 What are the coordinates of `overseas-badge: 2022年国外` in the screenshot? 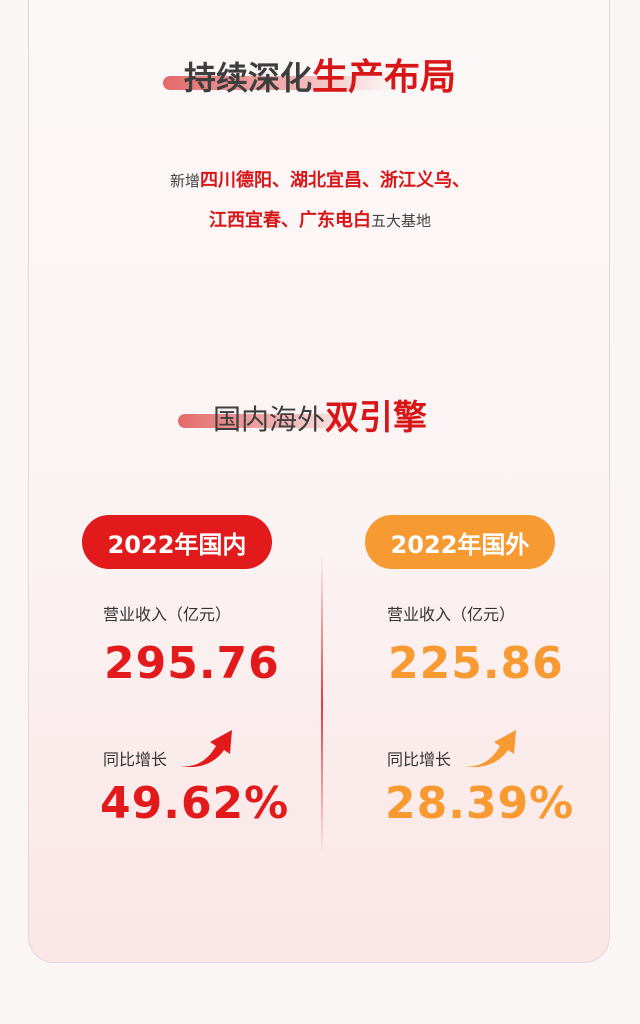 It's located at (460, 542).